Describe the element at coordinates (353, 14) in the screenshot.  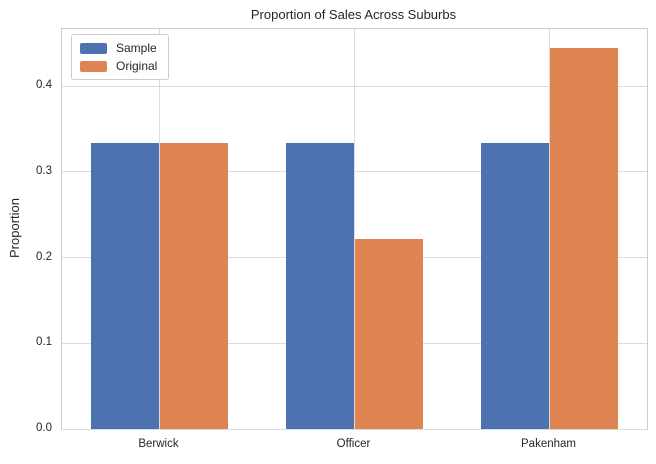
I see `chart-title: Proportion of Sales Across Suburbs` at that location.